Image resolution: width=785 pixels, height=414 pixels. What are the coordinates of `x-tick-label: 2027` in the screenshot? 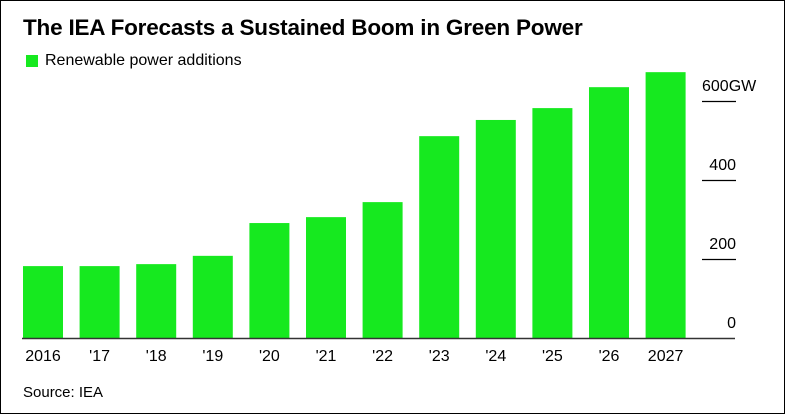 It's located at (666, 356).